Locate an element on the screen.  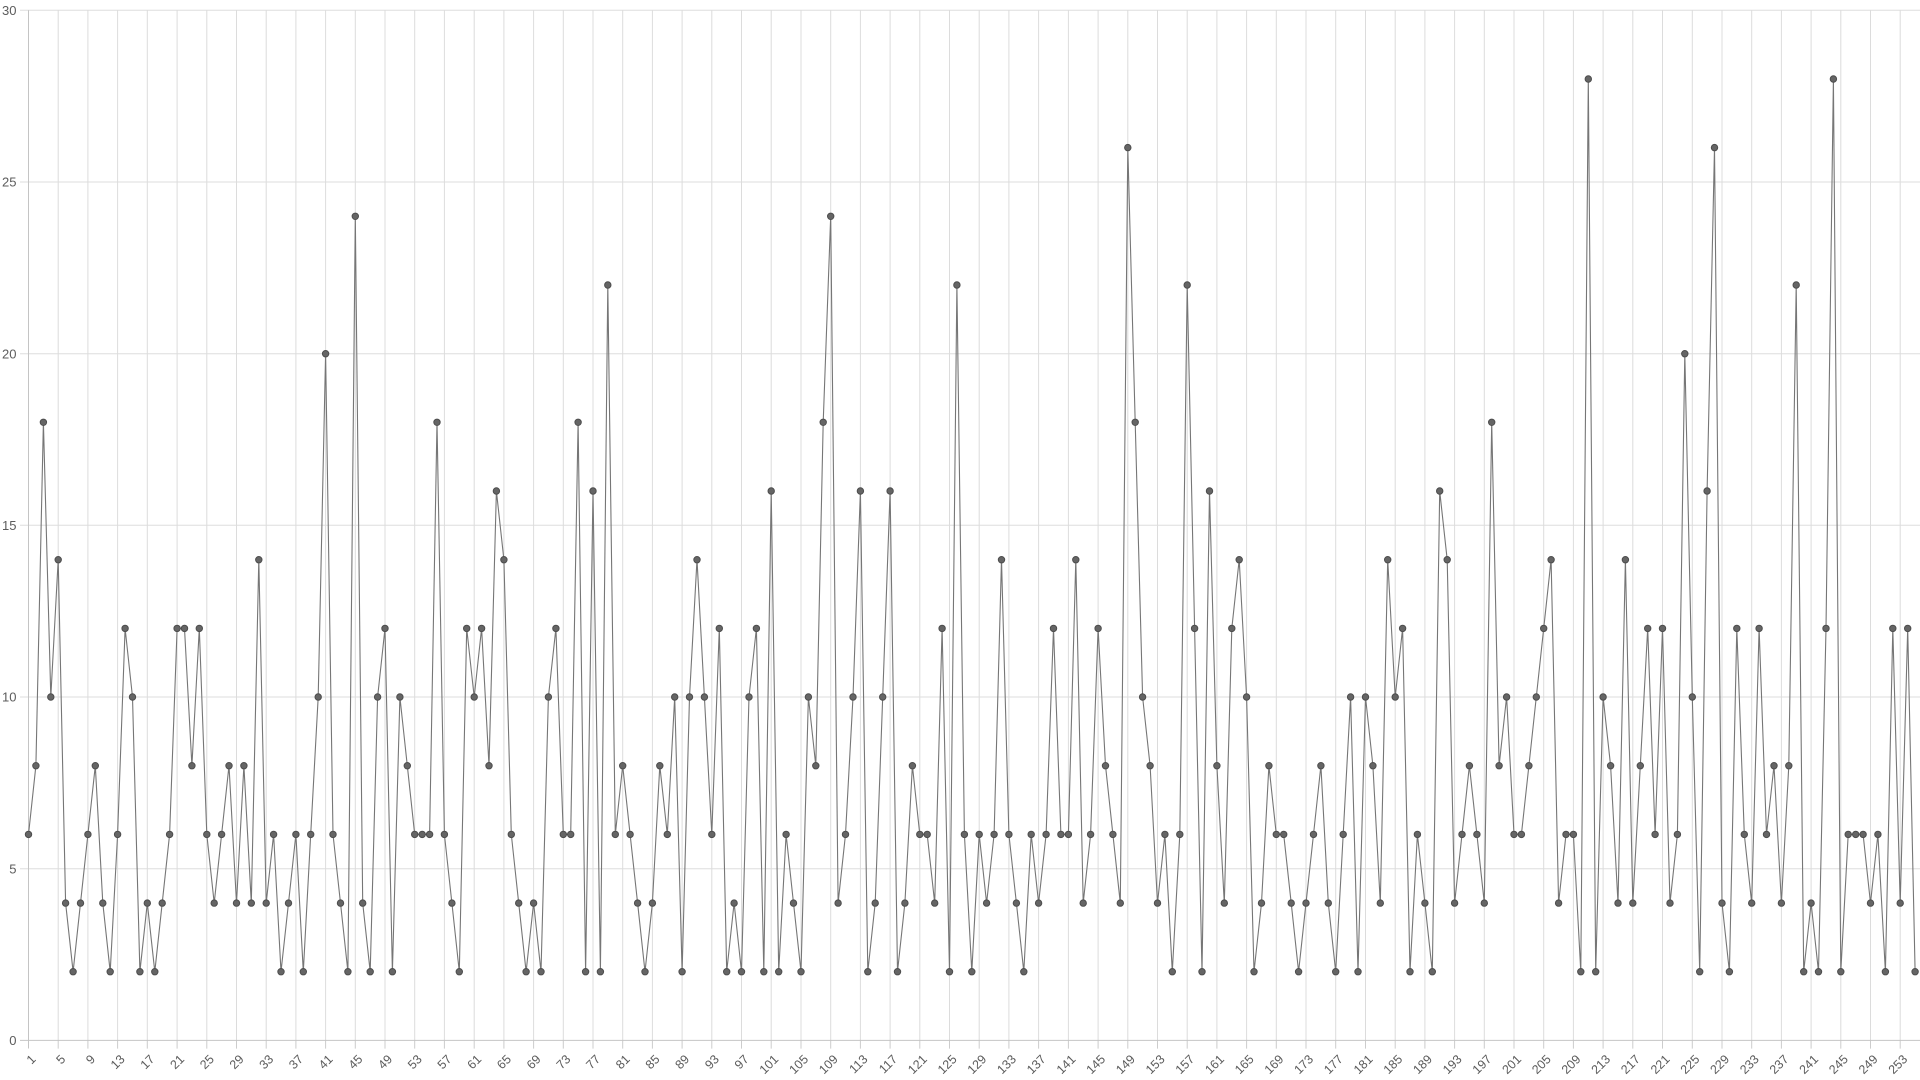
svg-text: 20 is located at coordinates (9, 353).